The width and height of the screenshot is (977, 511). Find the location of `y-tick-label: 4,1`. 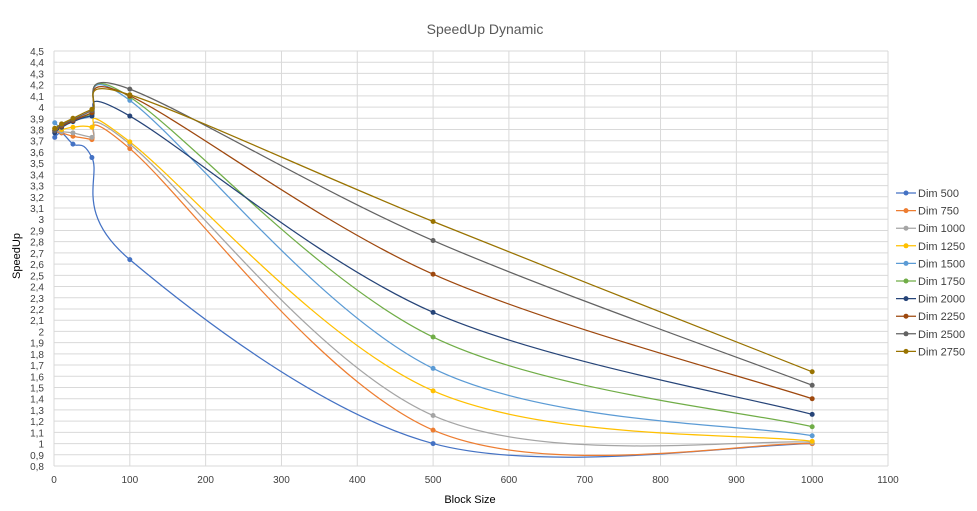

y-tick-label: 4,1 is located at coordinates (37, 97).